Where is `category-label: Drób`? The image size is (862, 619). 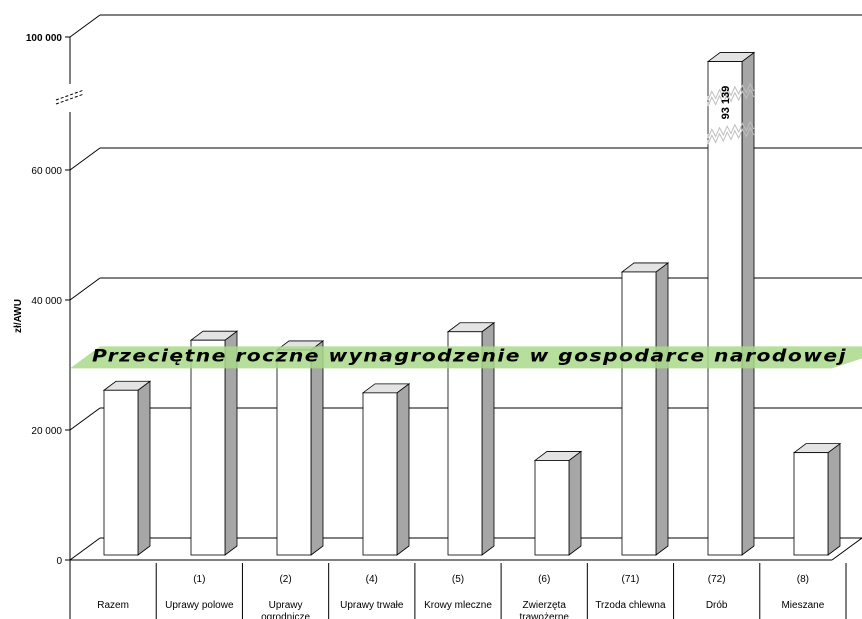
category-label: Drób is located at coordinates (717, 605).